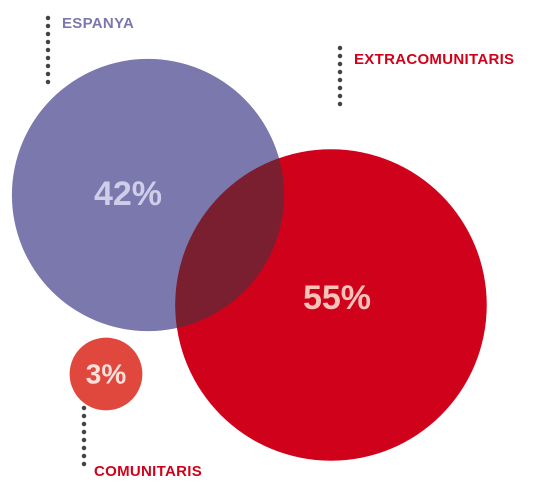 The image size is (537, 485). Describe the element at coordinates (337, 298) in the screenshot. I see `value-label: 55%` at that location.